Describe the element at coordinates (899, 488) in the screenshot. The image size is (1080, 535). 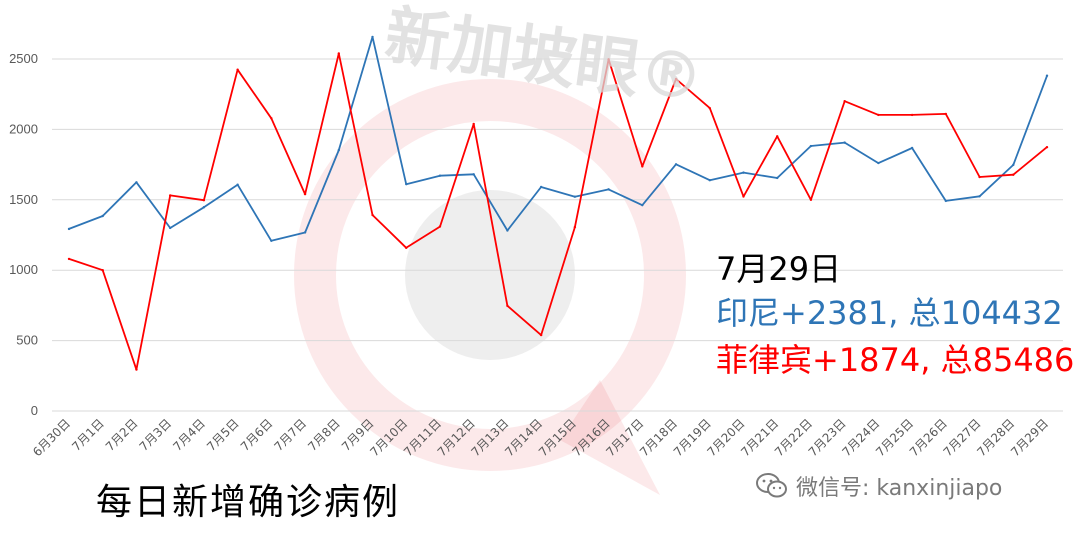
I see `wechat-label: 微信号: kanxinjiapo` at that location.